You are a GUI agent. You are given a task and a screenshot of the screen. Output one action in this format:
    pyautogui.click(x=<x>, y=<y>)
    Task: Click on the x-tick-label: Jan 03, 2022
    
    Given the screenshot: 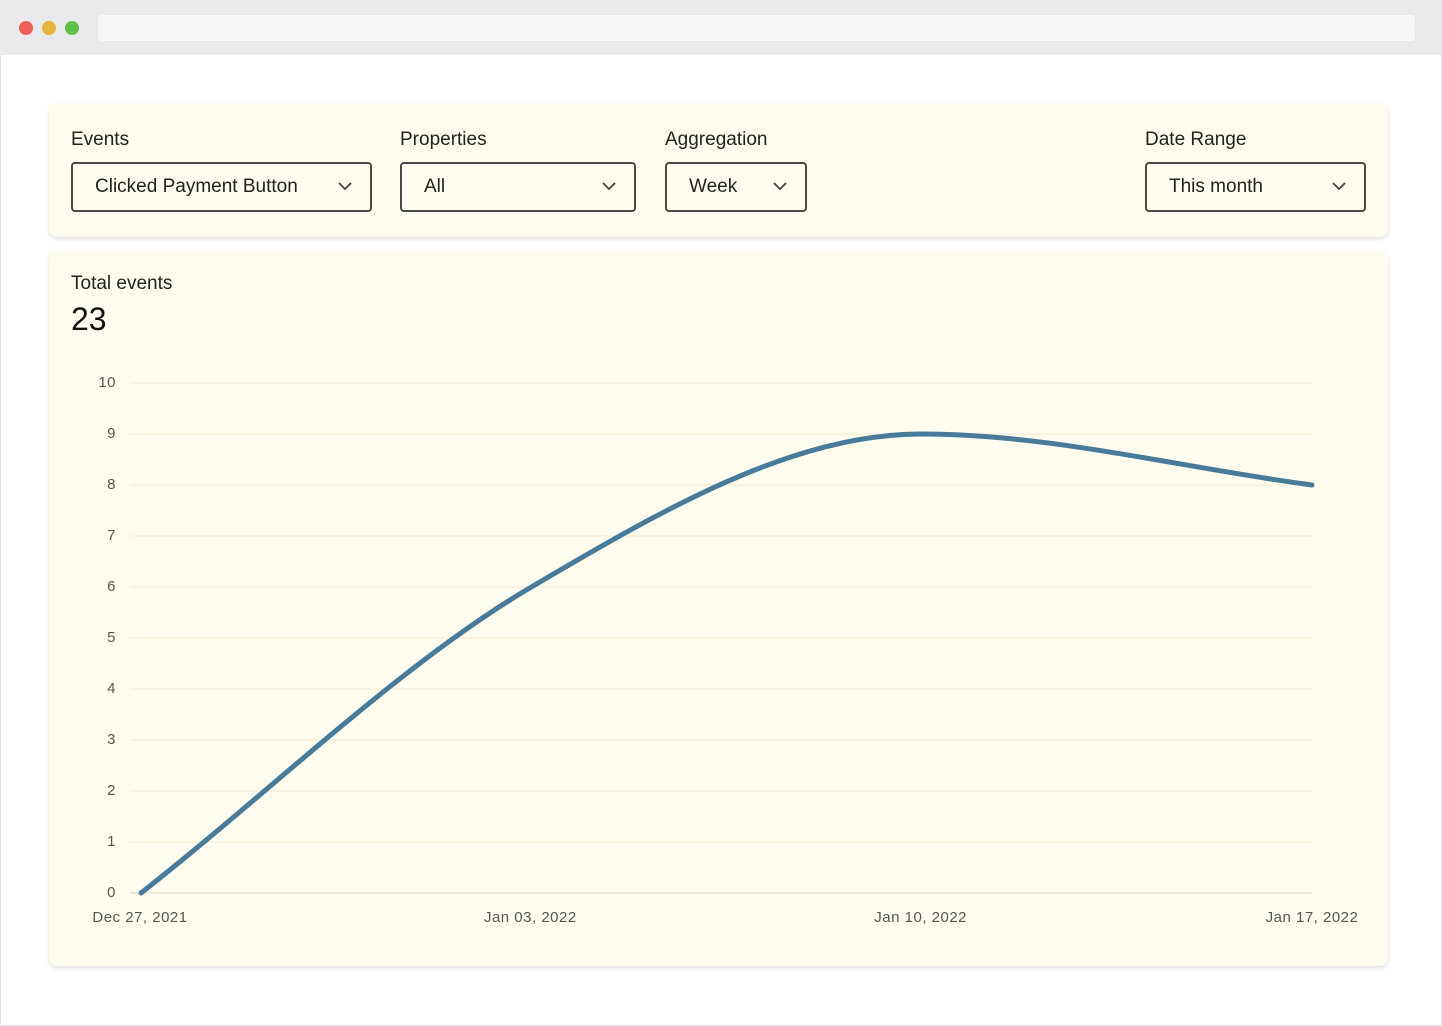 What is the action you would take?
    pyautogui.click(x=530, y=917)
    